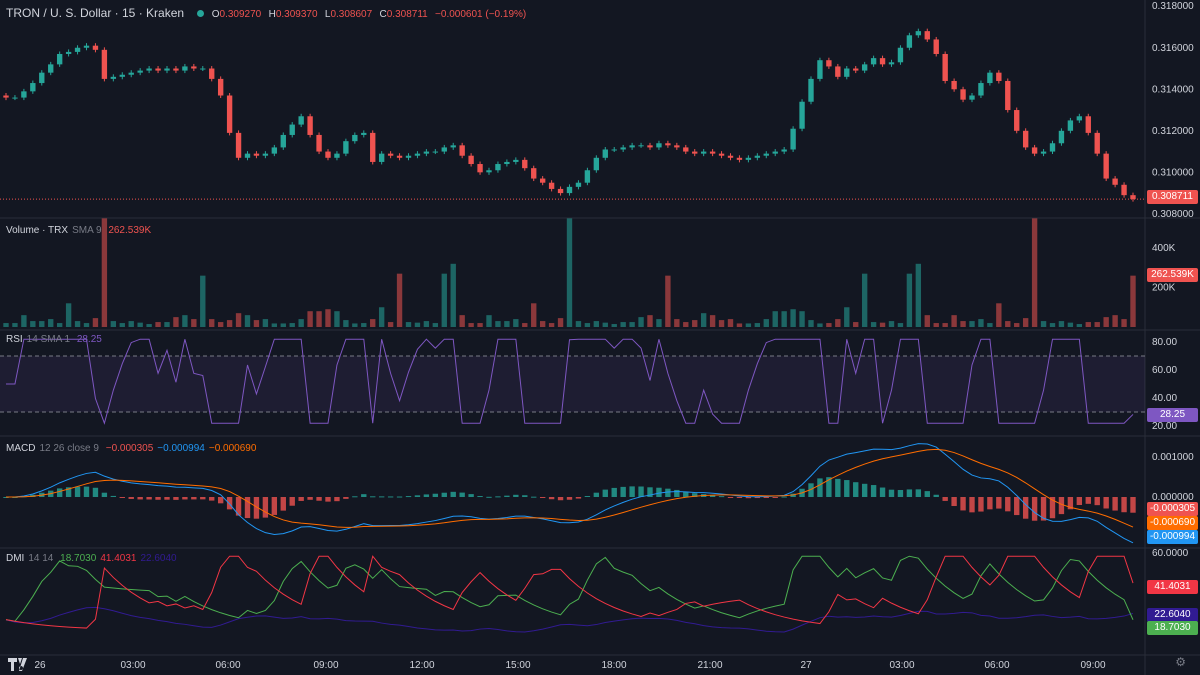 The image size is (1200, 675). What do you see at coordinates (56, 339) in the screenshot?
I see `rsi-legend: RSI 14 SMA 1 28.25` at bounding box center [56, 339].